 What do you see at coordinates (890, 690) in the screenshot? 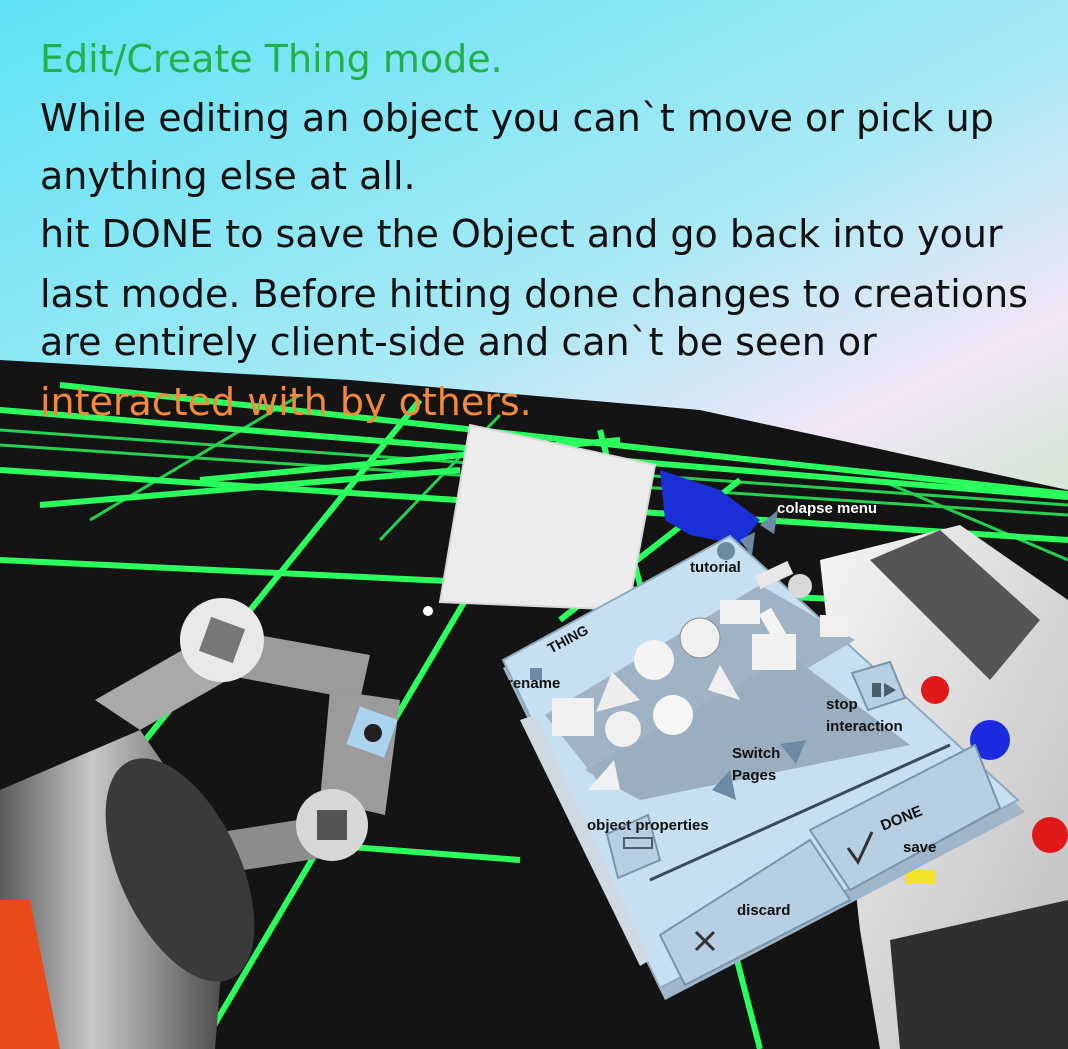
I see `play-icon` at bounding box center [890, 690].